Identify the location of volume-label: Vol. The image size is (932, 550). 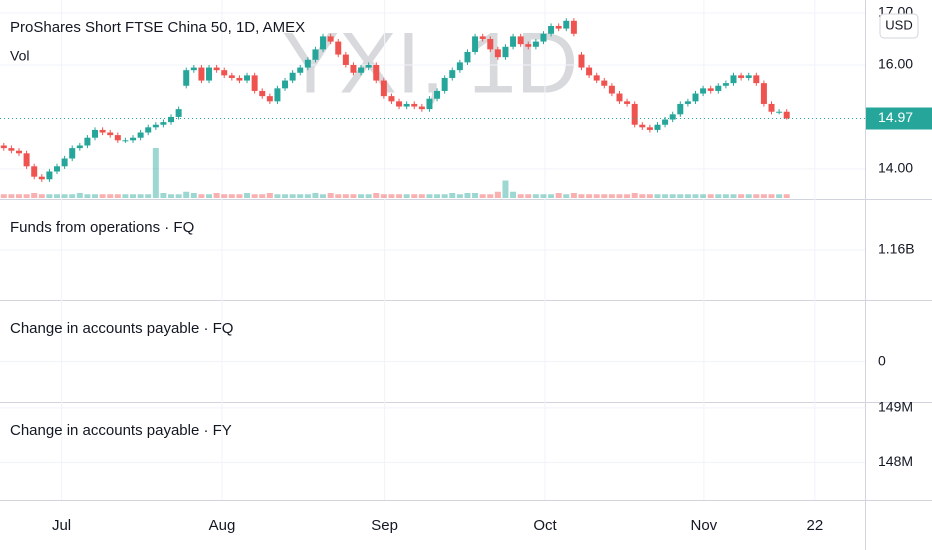
(19, 56).